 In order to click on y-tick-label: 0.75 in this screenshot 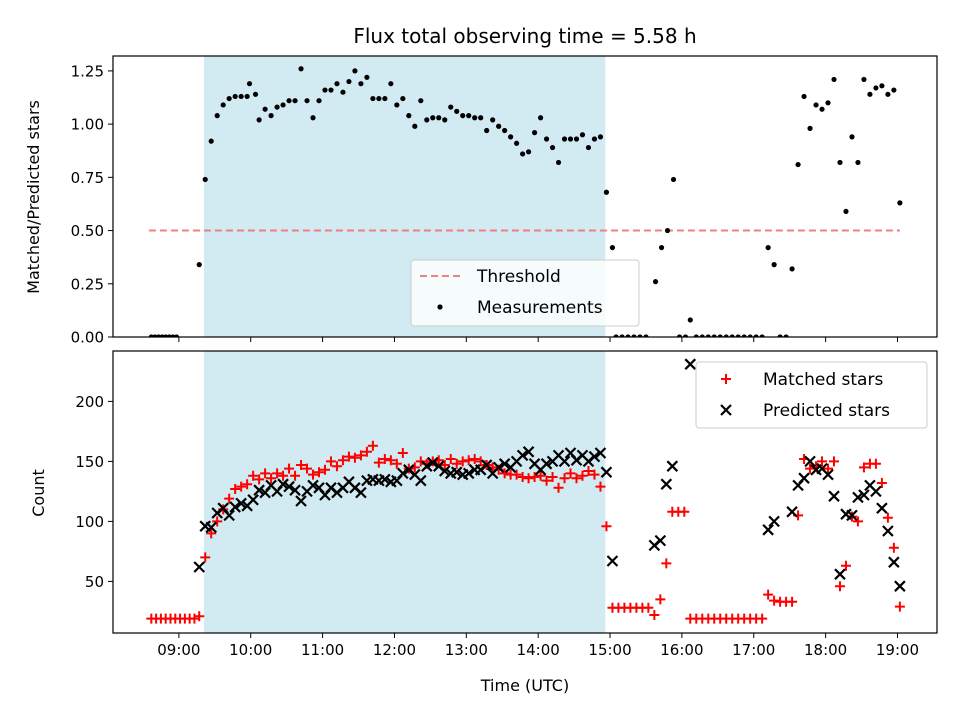, I will do `click(87, 178)`.